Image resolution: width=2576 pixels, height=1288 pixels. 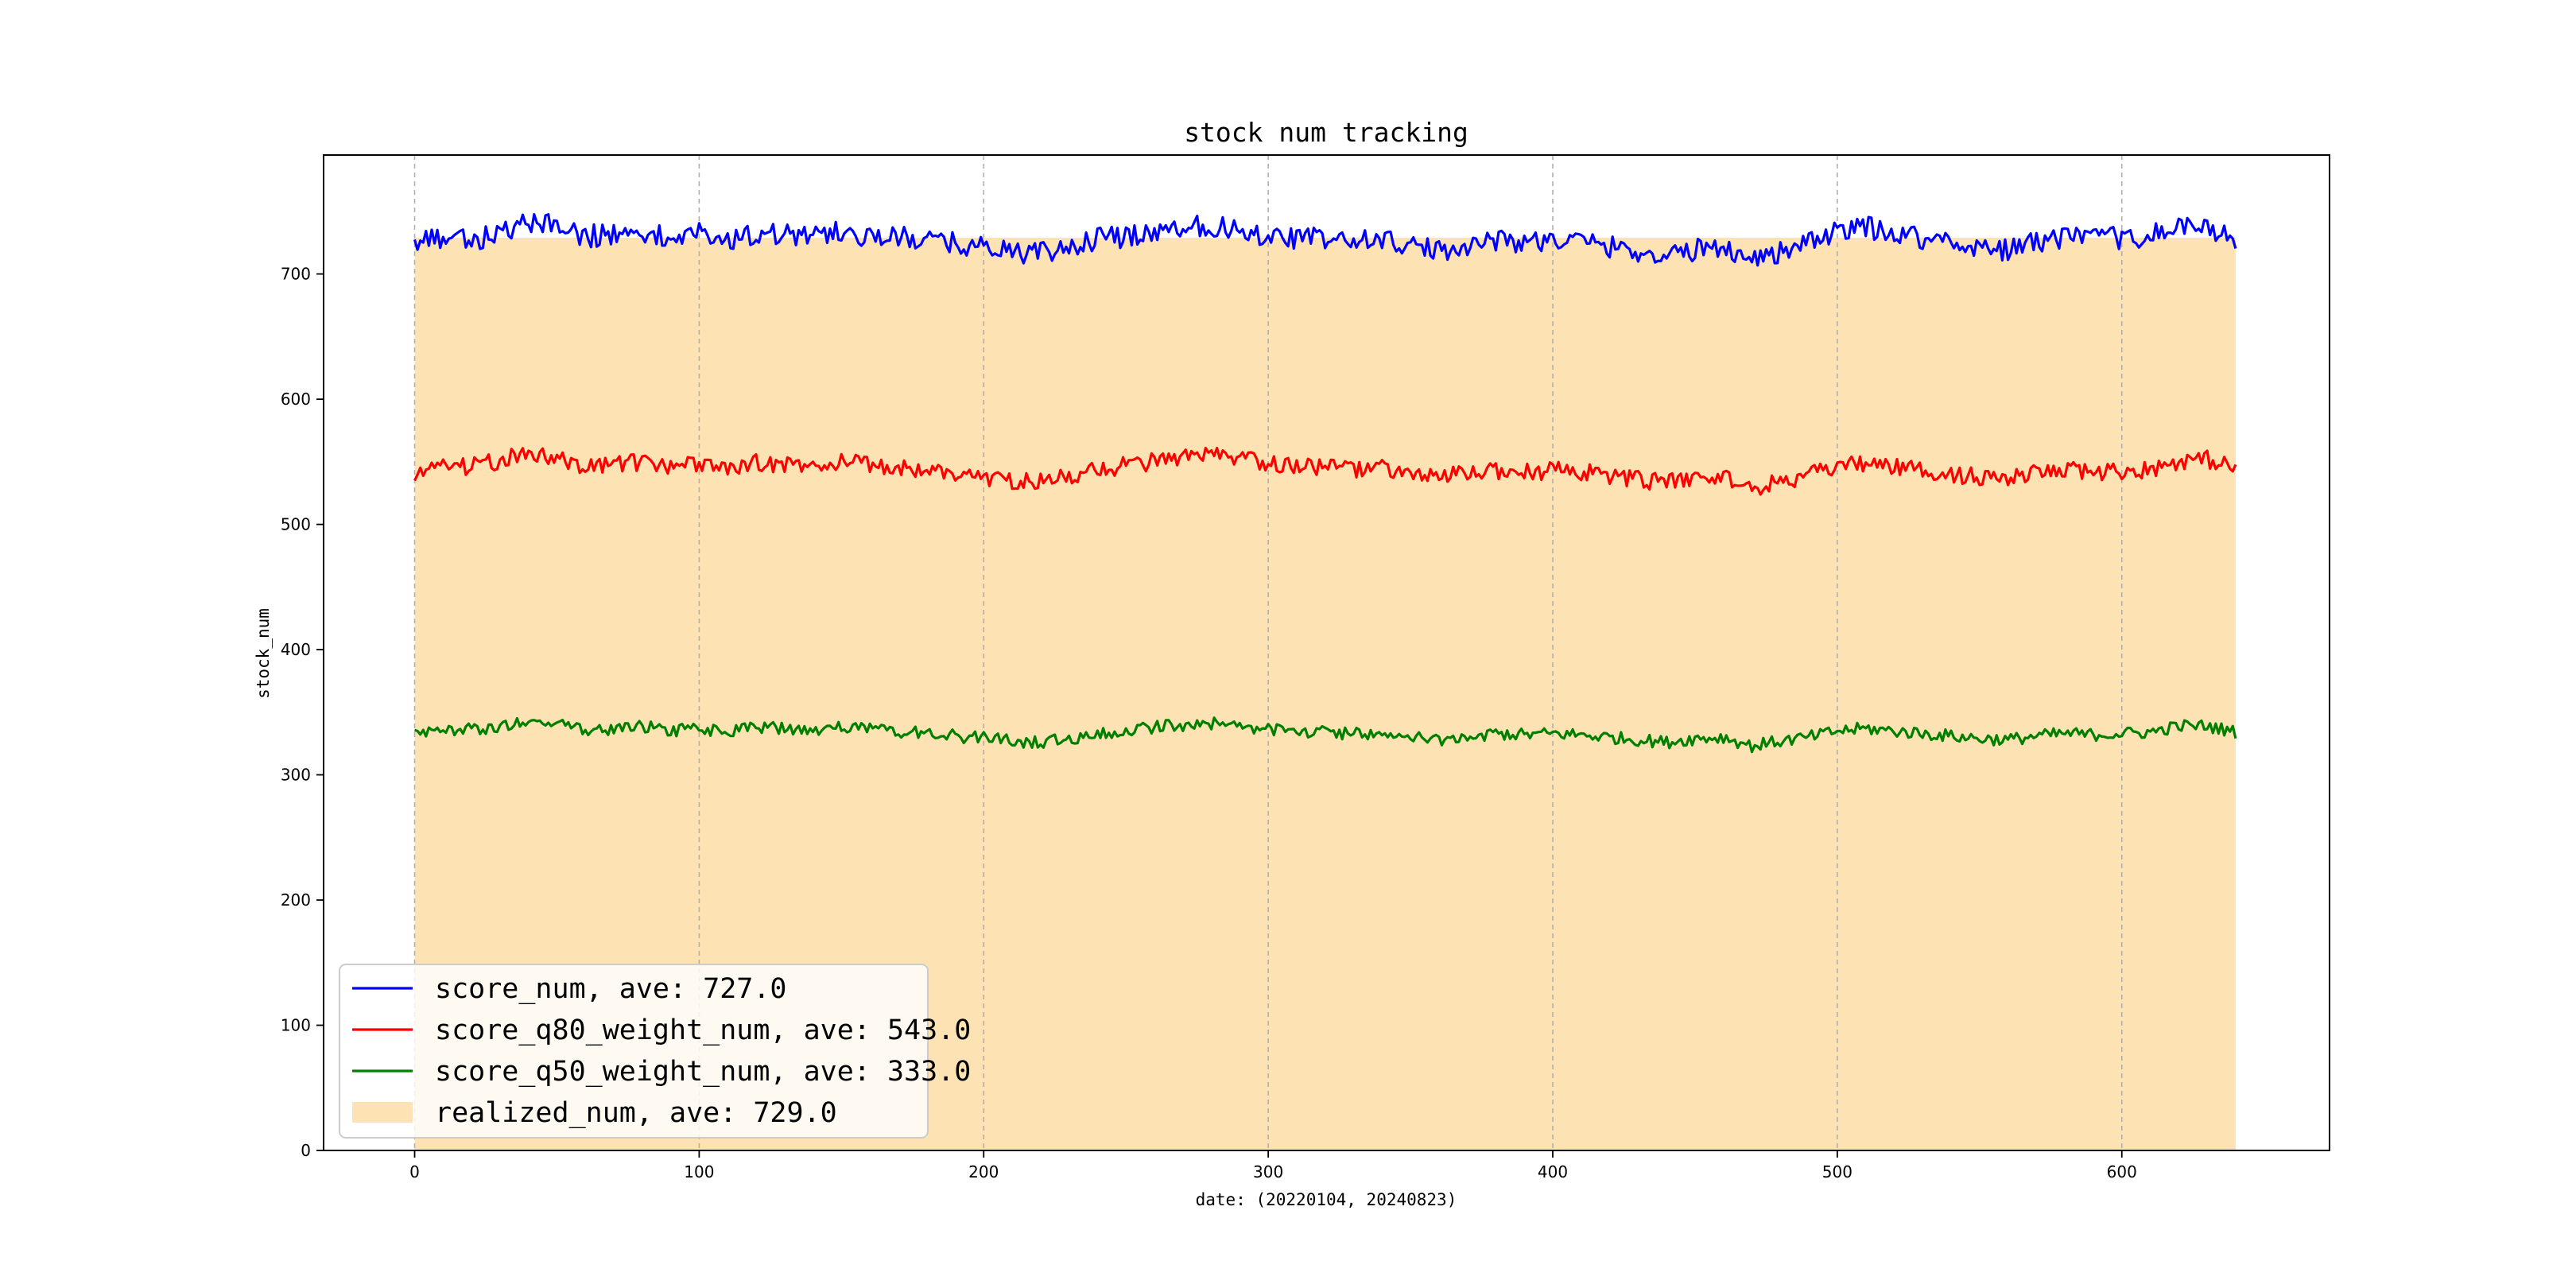 What do you see at coordinates (699, 1171) in the screenshot?
I see `x-tick-label: 100` at bounding box center [699, 1171].